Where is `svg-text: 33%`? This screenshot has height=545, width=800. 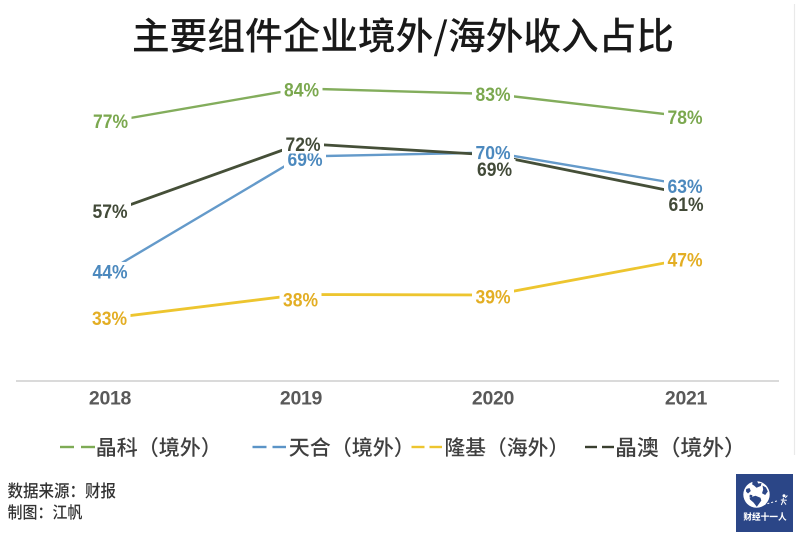
svg-text: 33% is located at coordinates (109, 319).